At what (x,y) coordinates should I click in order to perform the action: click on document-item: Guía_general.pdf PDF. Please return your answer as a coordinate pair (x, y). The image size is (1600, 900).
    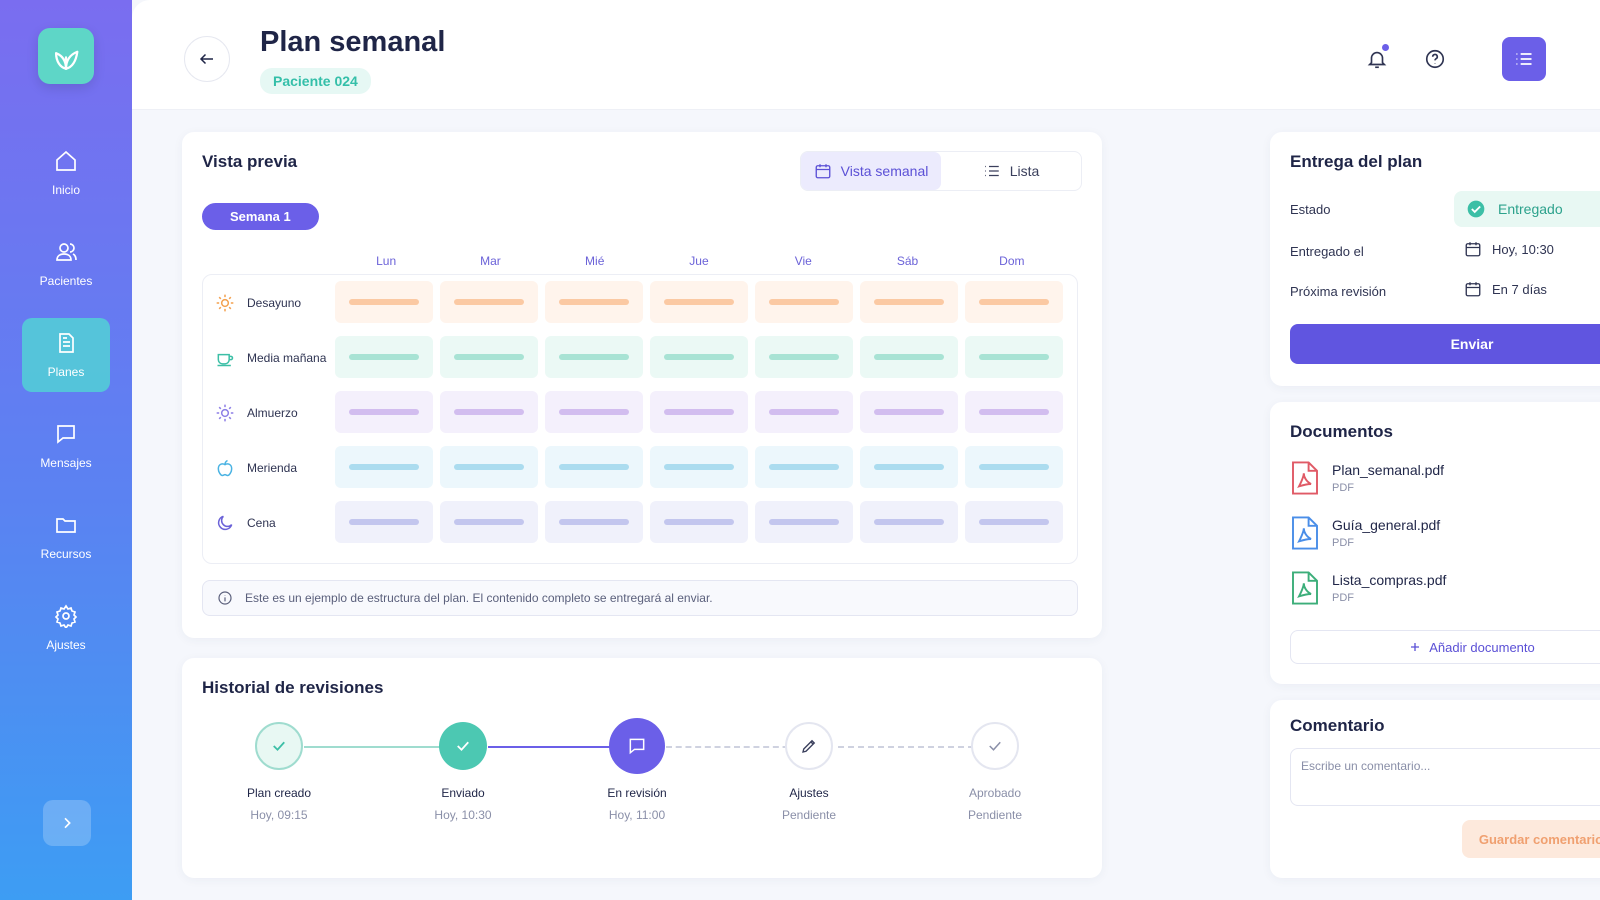
    Looking at the image, I should click on (1445, 535).